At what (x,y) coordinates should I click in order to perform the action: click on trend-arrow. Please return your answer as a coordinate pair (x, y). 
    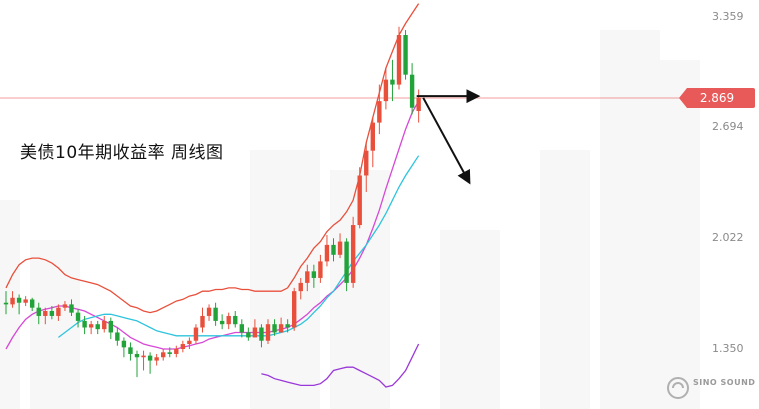
    Looking at the image, I should click on (446, 141).